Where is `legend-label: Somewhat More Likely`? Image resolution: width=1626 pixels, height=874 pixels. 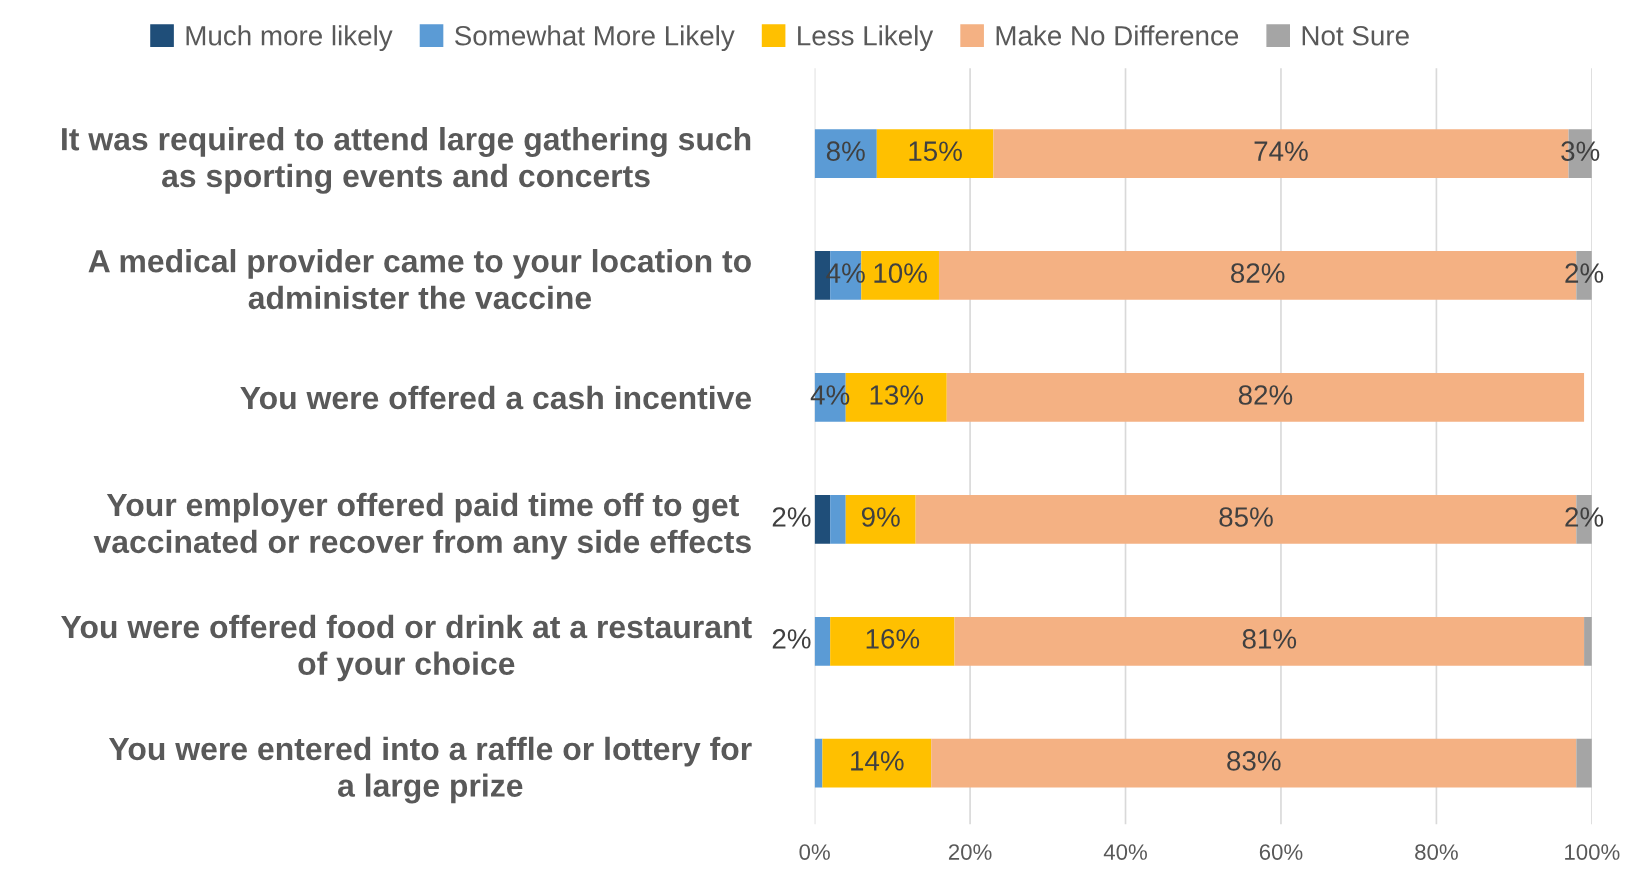 legend-label: Somewhat More Likely is located at coordinates (595, 38).